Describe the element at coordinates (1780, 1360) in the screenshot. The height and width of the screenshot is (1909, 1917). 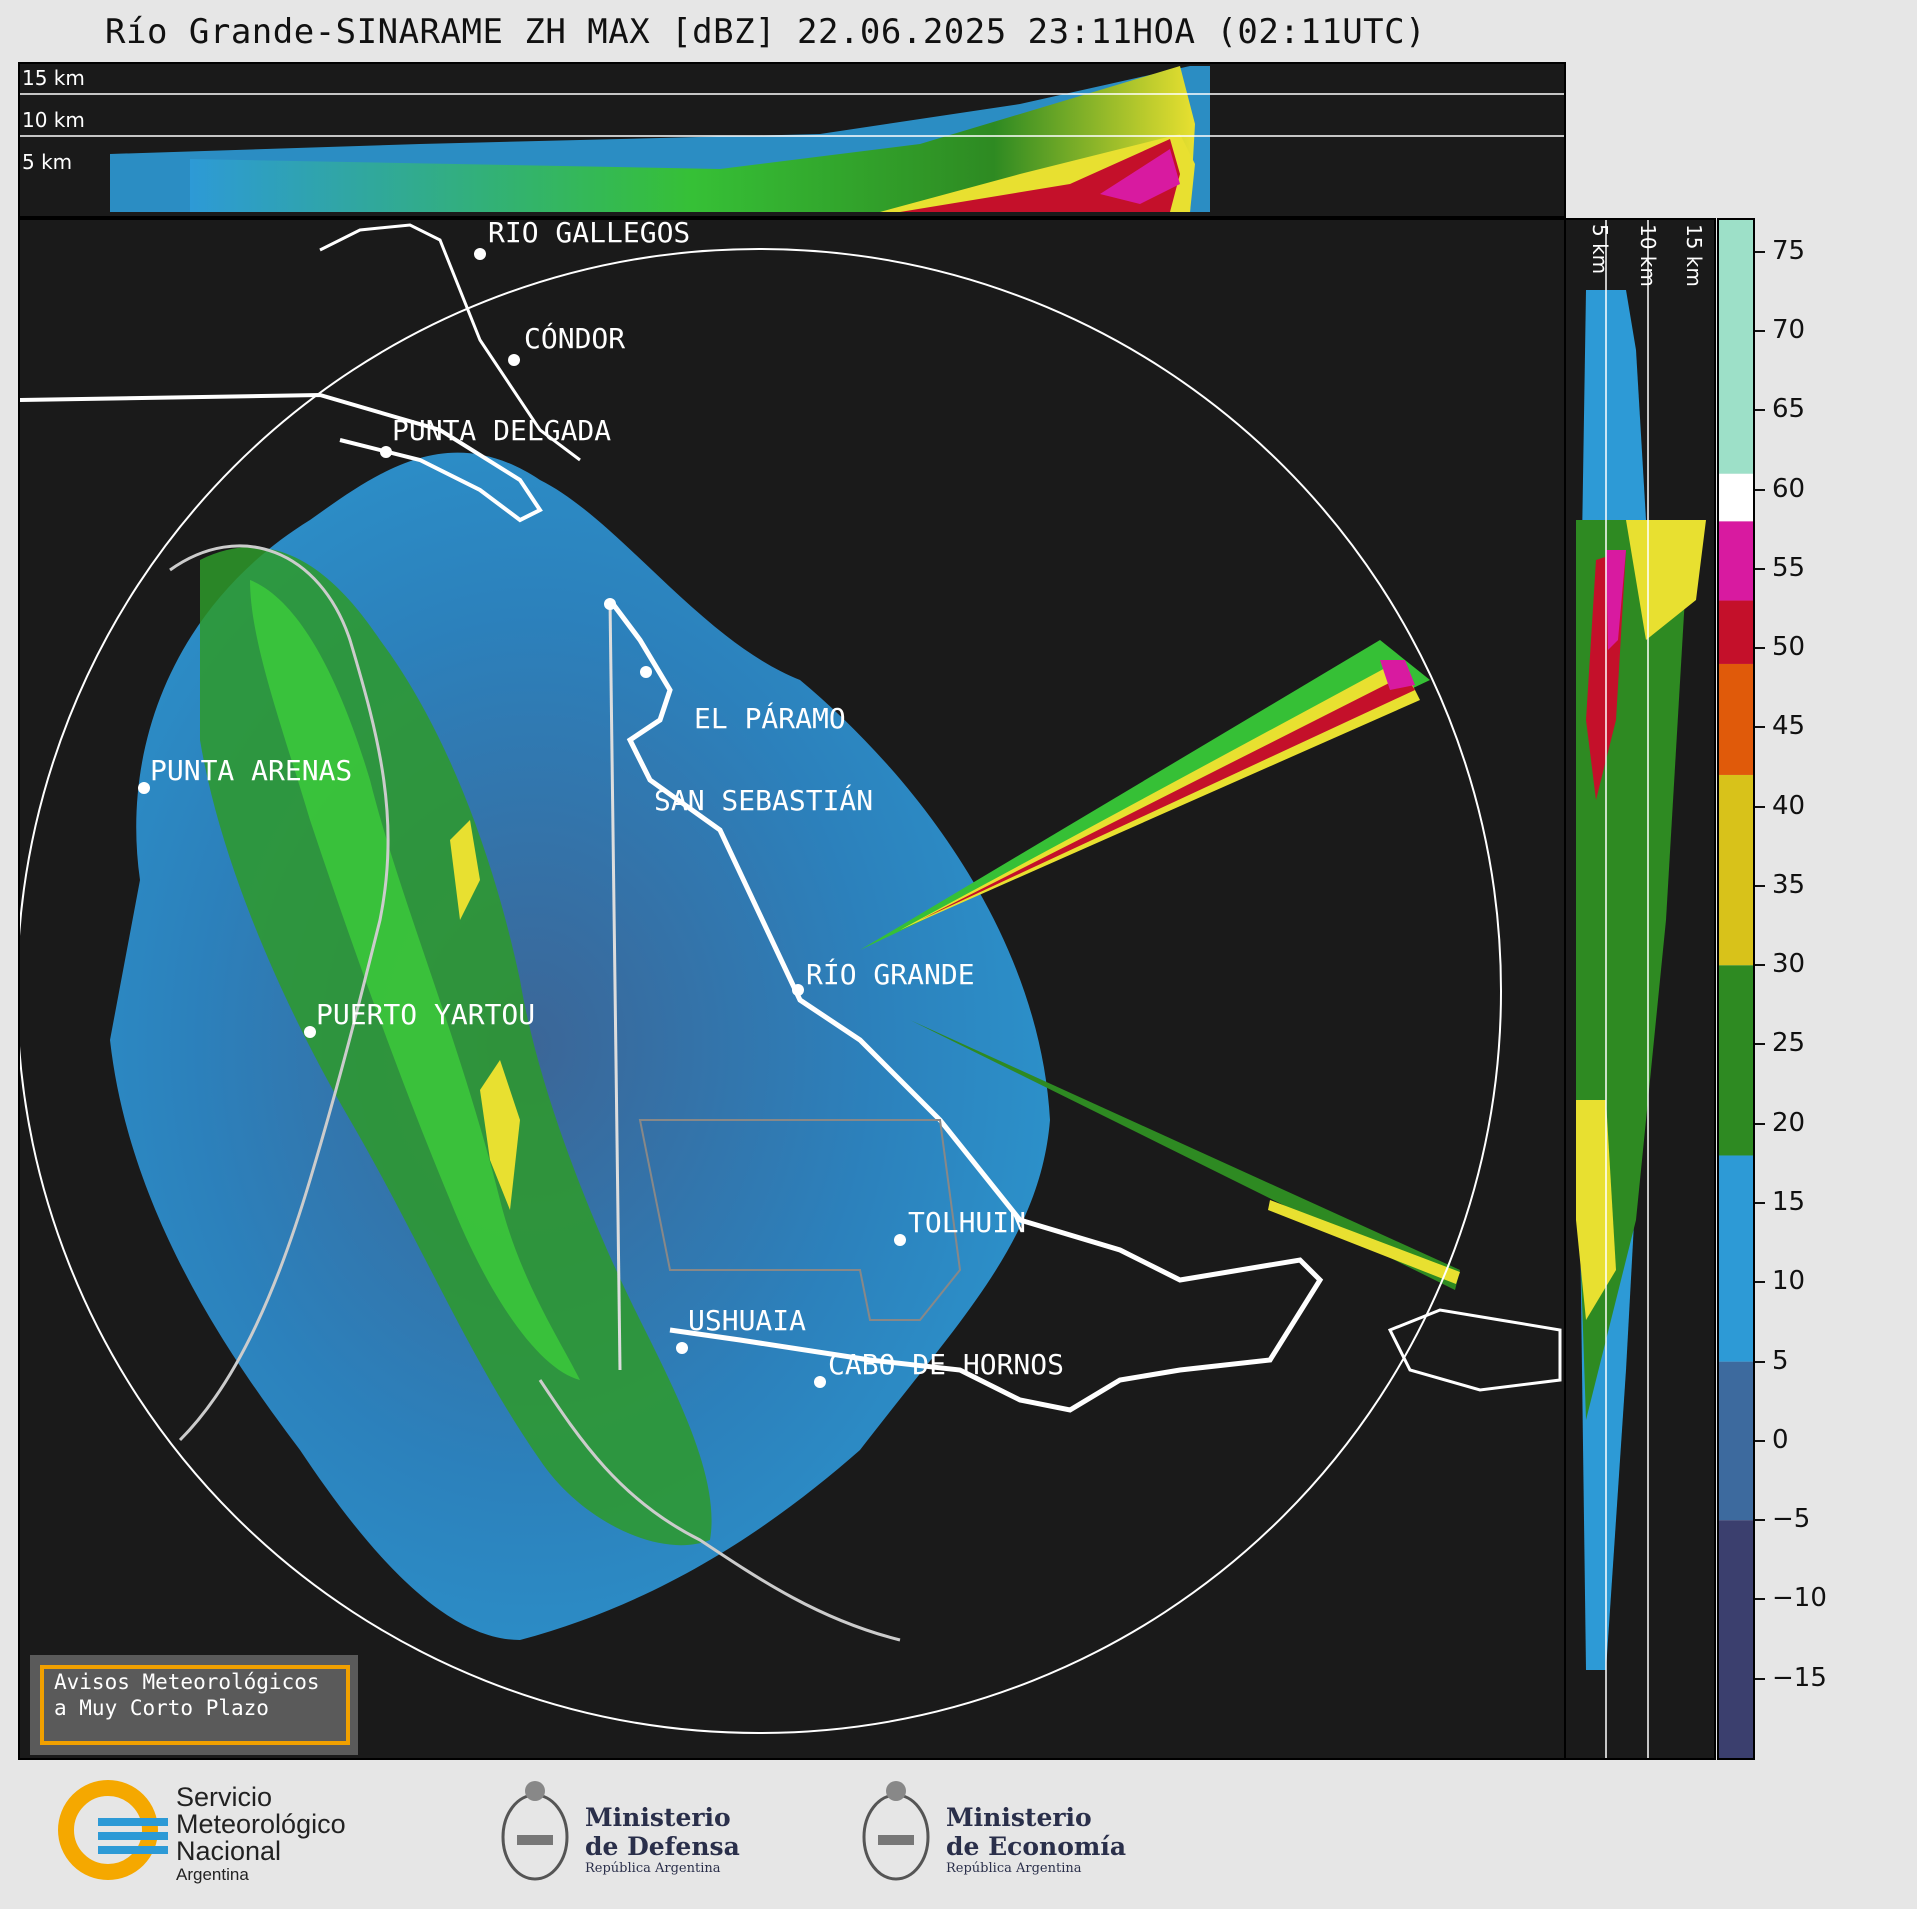
I see `colorbar-tick-label: 5` at that location.